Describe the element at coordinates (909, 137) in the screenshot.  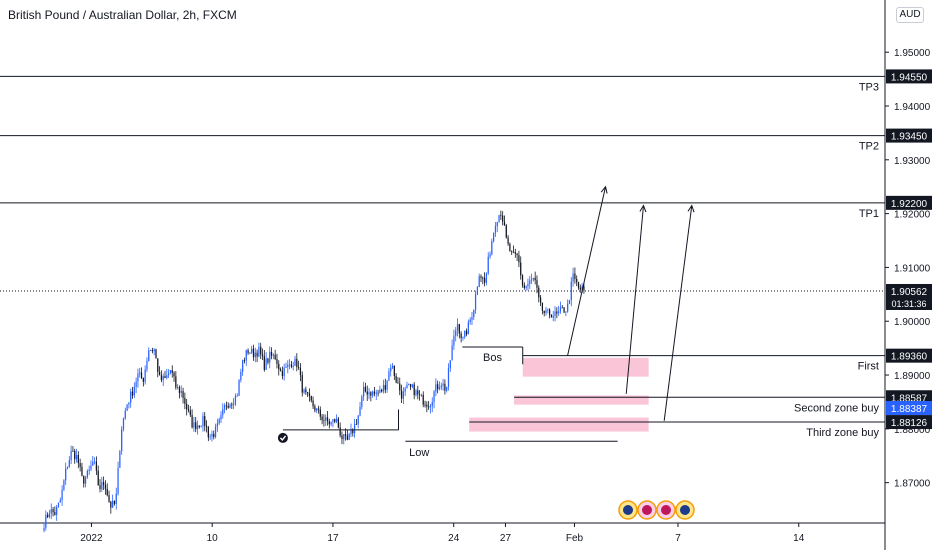
I see `level-price-tag: 1.93450` at that location.